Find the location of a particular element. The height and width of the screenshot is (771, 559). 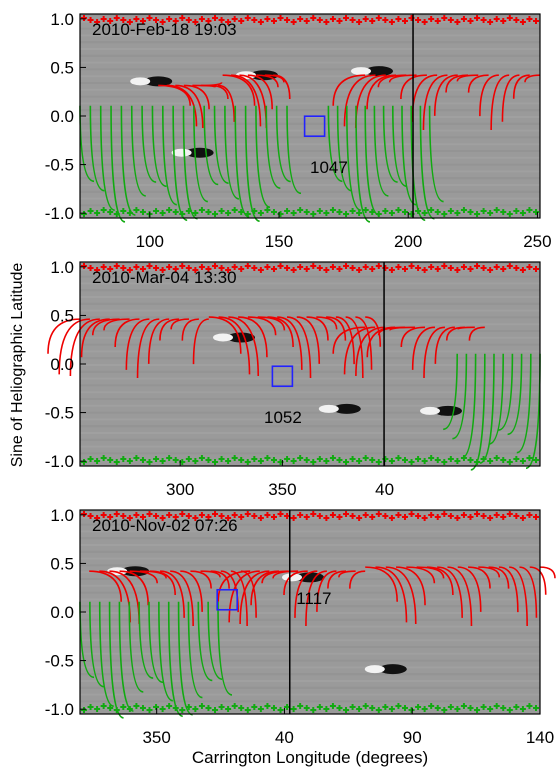

y-tick-label: 1.0 is located at coordinates (62, 19).